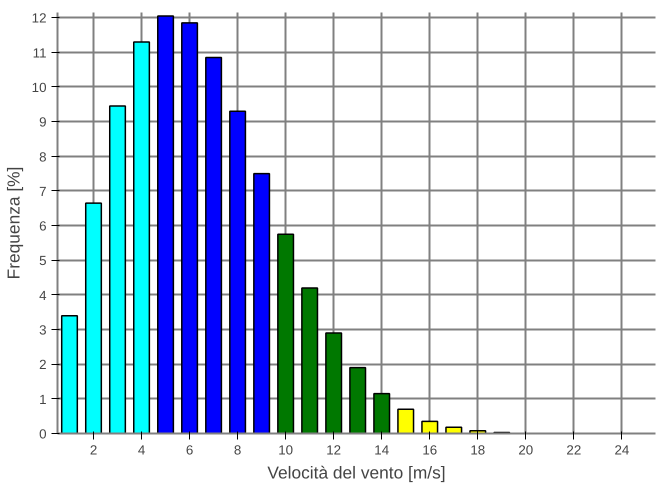 This screenshot has height=485, width=661. Describe the element at coordinates (430, 450) in the screenshot. I see `x-tick-label: 16` at that location.